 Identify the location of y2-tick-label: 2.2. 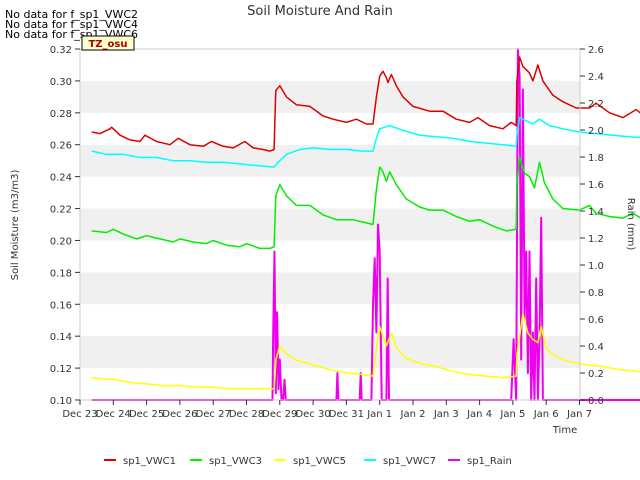
(596, 104).